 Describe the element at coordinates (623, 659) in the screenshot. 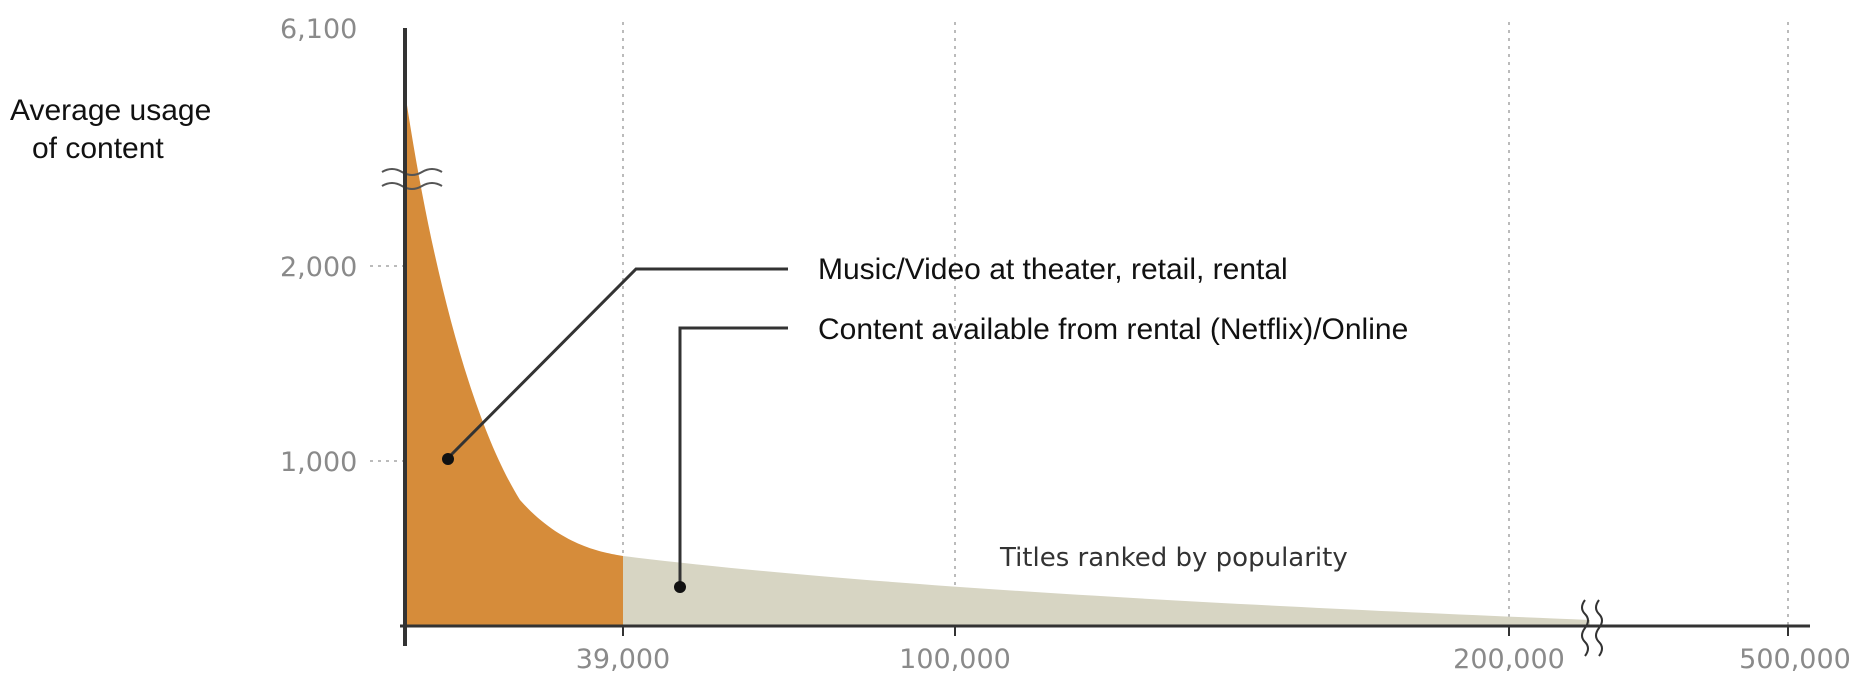

I see `x-tick-label-39000: 39,000` at that location.